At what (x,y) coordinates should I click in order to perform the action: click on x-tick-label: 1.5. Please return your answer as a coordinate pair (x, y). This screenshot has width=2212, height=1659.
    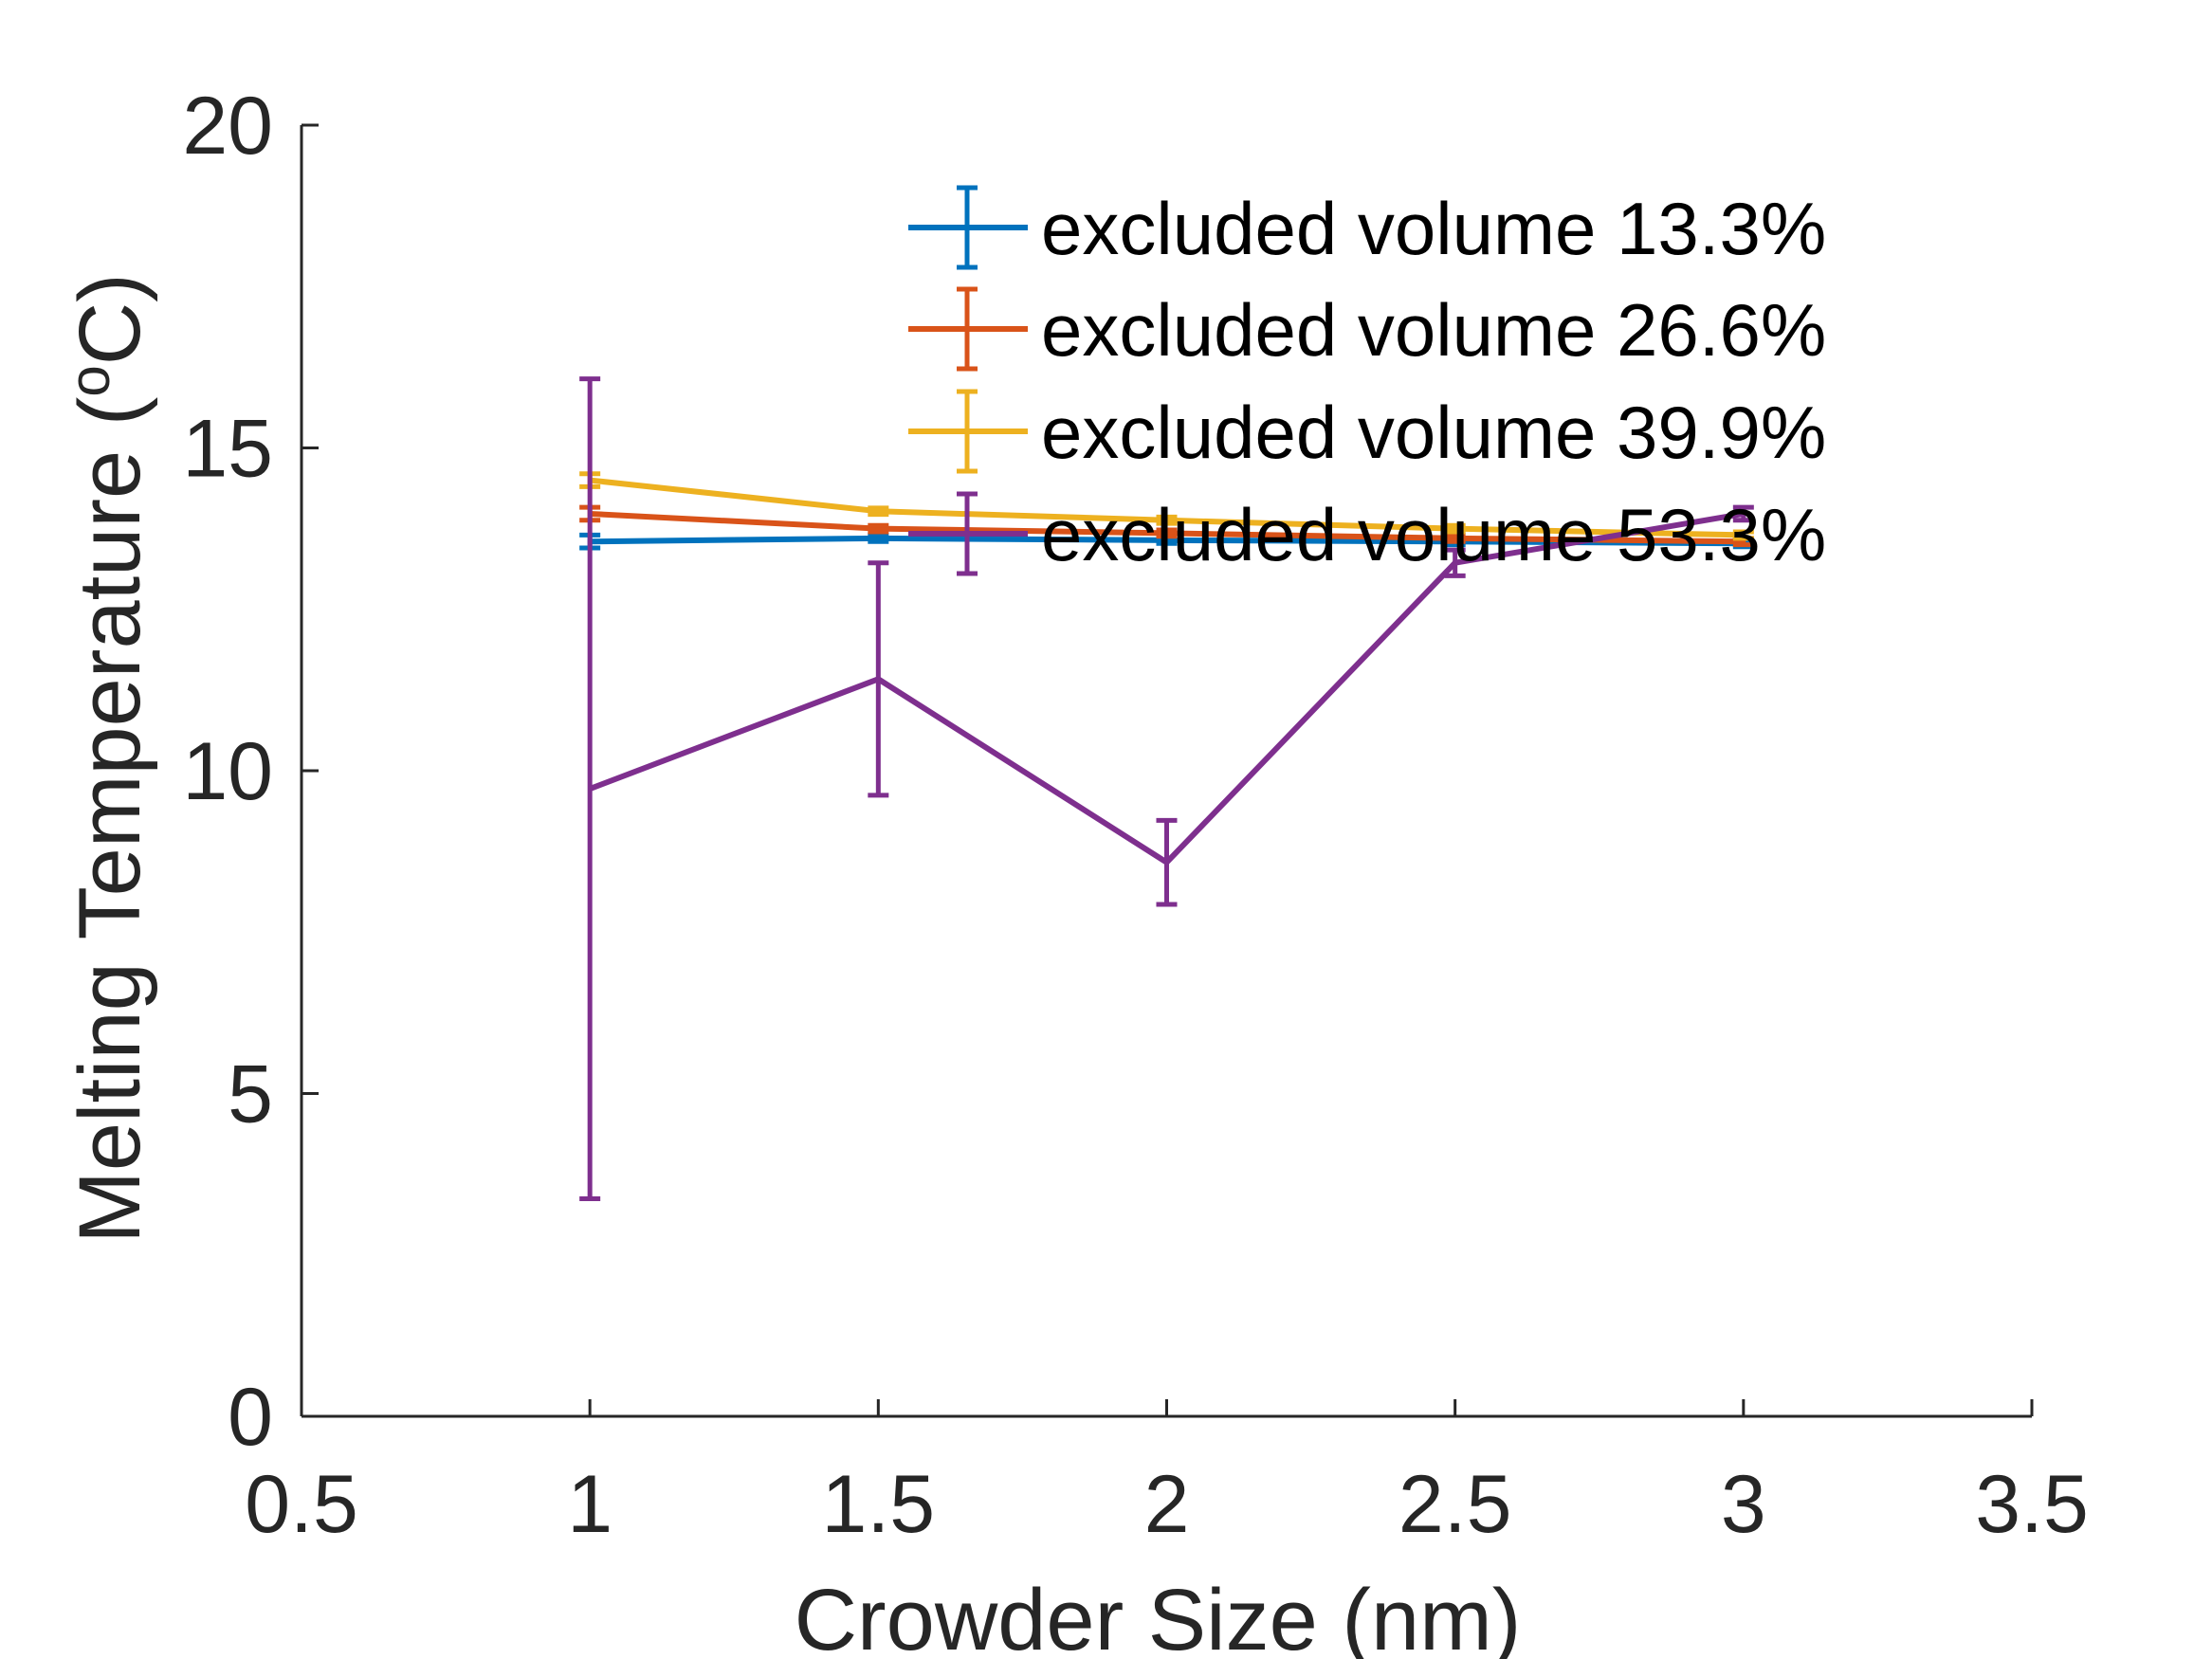
    Looking at the image, I should click on (879, 1504).